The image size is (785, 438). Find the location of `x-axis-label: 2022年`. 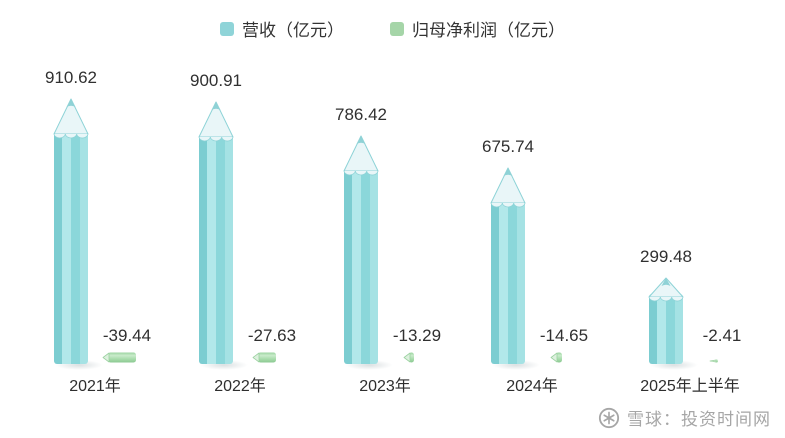

x-axis-label: 2022年 is located at coordinates (240, 386).